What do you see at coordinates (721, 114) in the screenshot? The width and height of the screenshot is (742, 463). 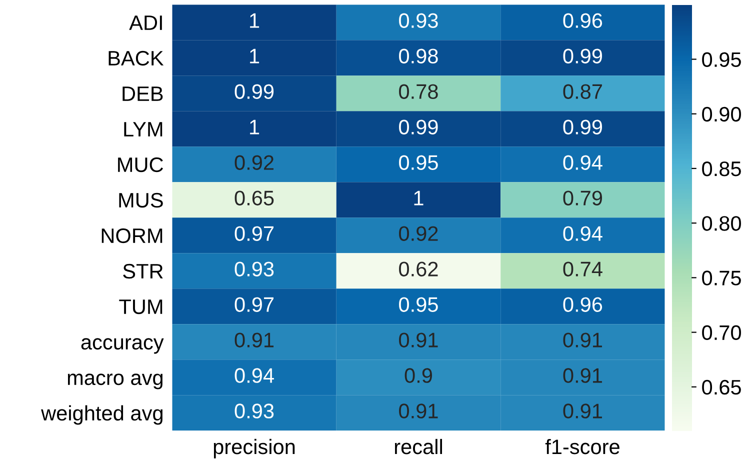 I see `color-bar-label: 0.90` at bounding box center [721, 114].